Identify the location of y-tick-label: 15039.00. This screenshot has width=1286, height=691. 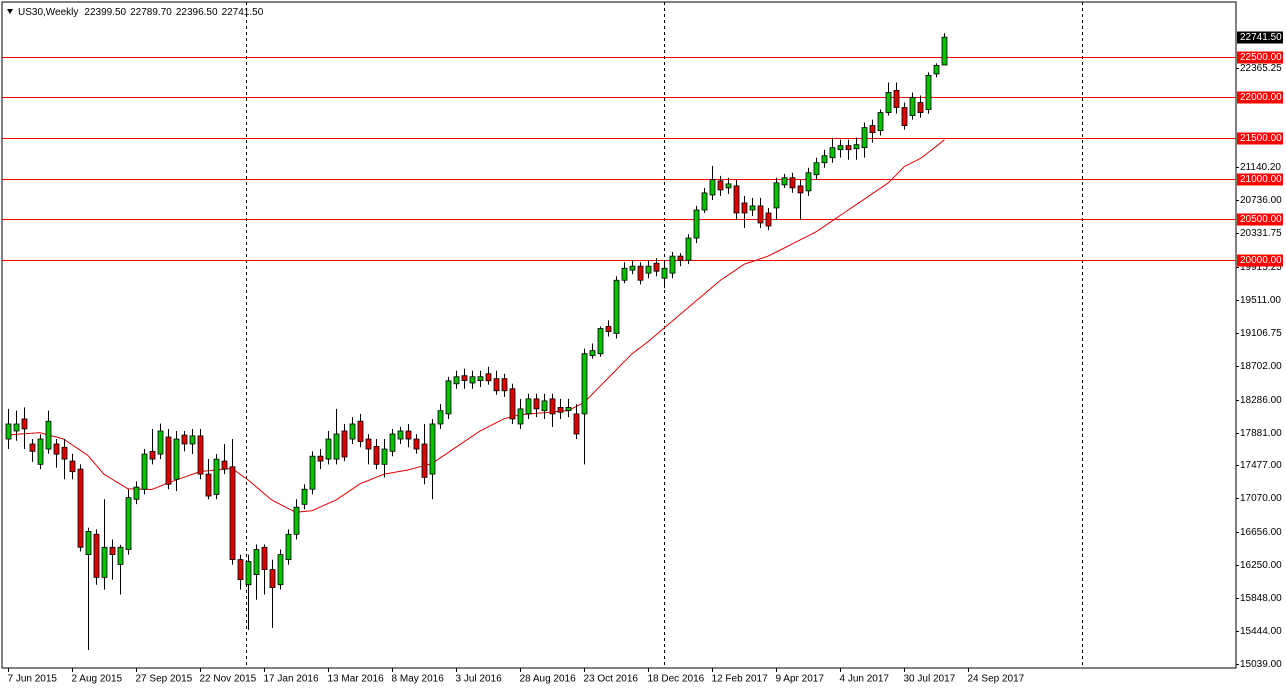
(1261, 664).